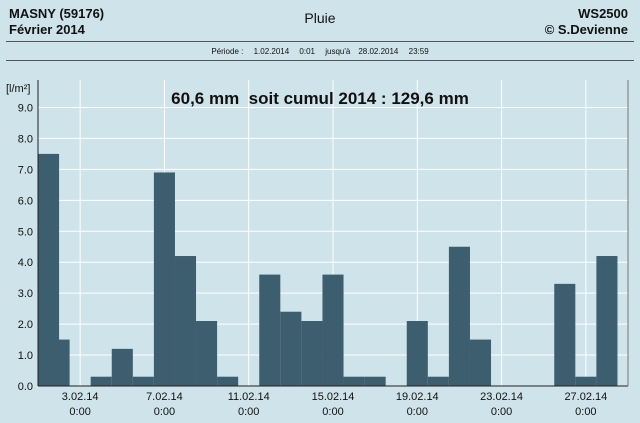 The width and height of the screenshot is (640, 423). I want to click on chart-title: 60,6 mm soit cumul 2014 : 129,6 mm, so click(320, 98).